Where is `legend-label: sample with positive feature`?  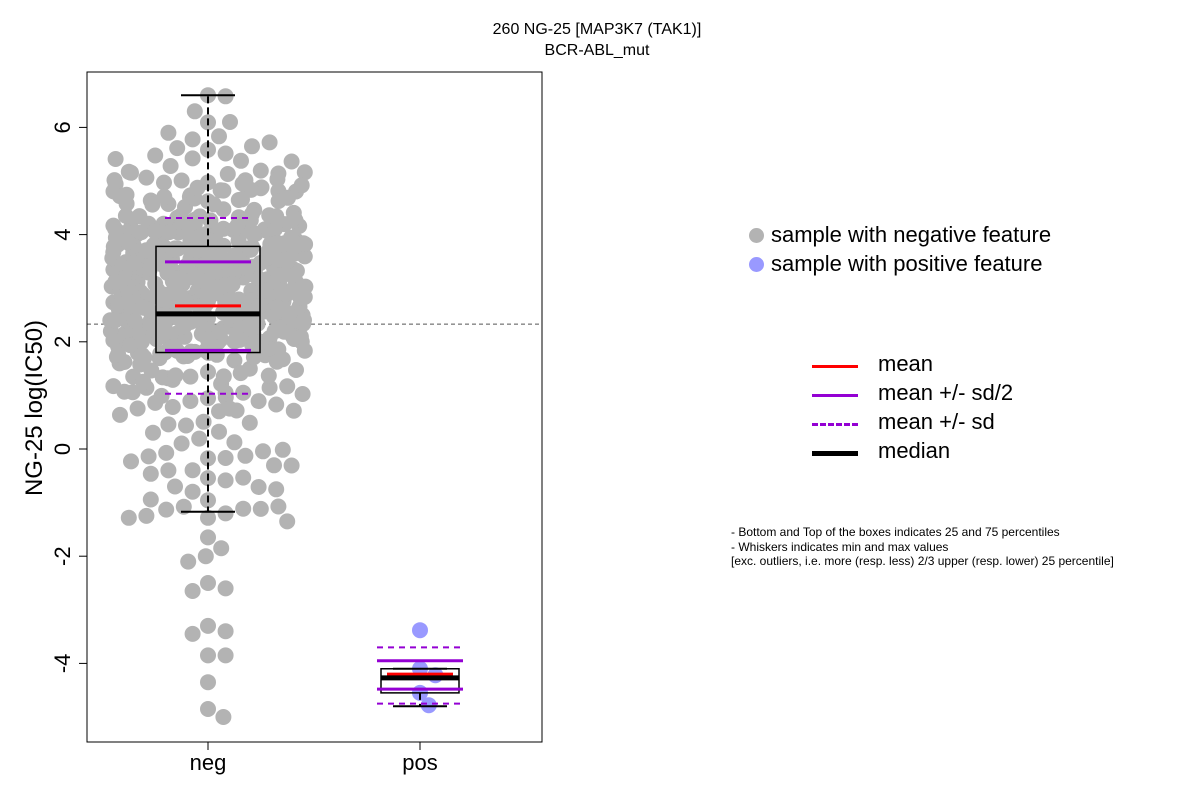 legend-label: sample with positive feature is located at coordinates (907, 263).